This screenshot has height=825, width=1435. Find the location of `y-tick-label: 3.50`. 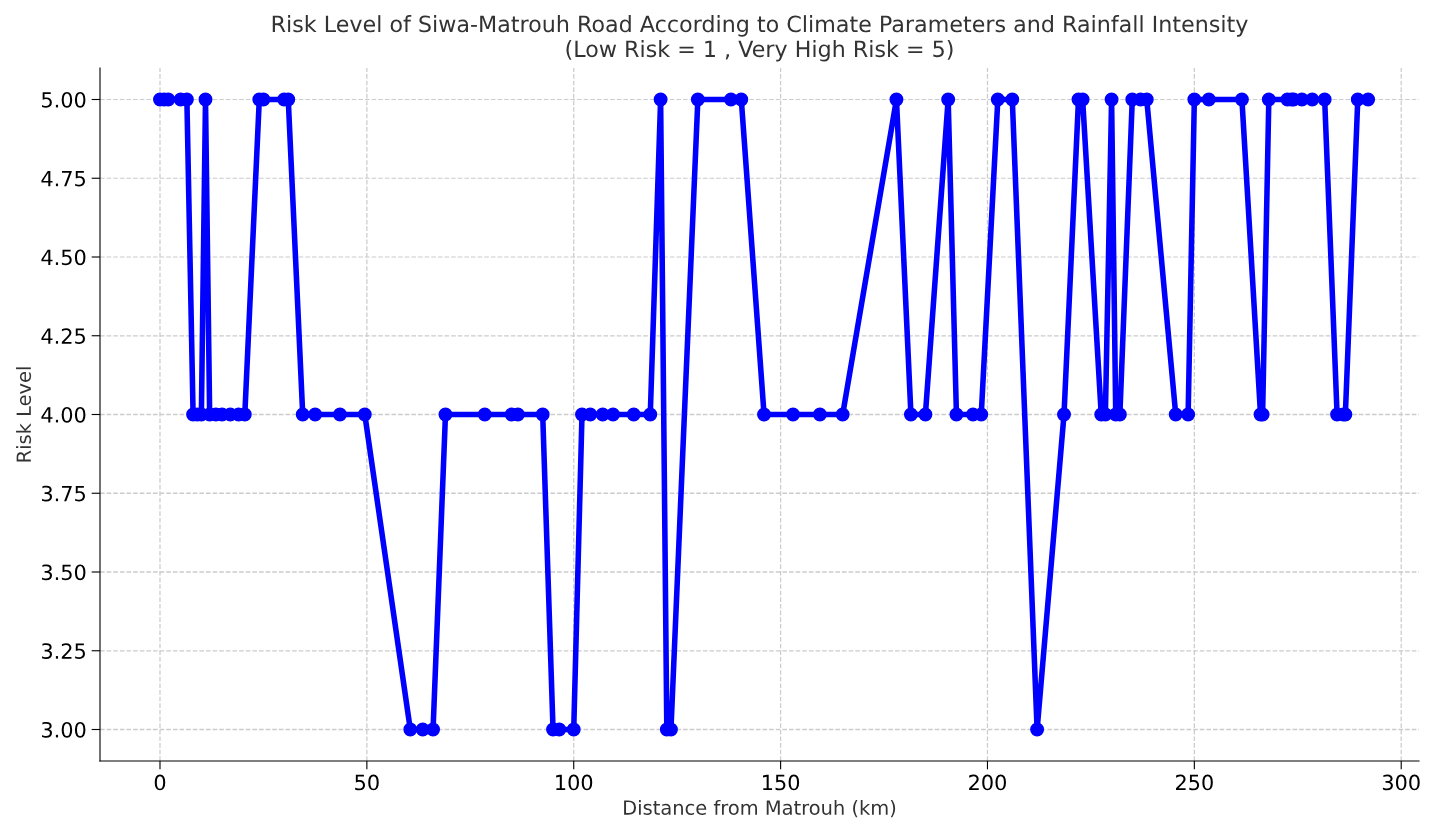

y-tick-label: 3.50 is located at coordinates (64, 572).